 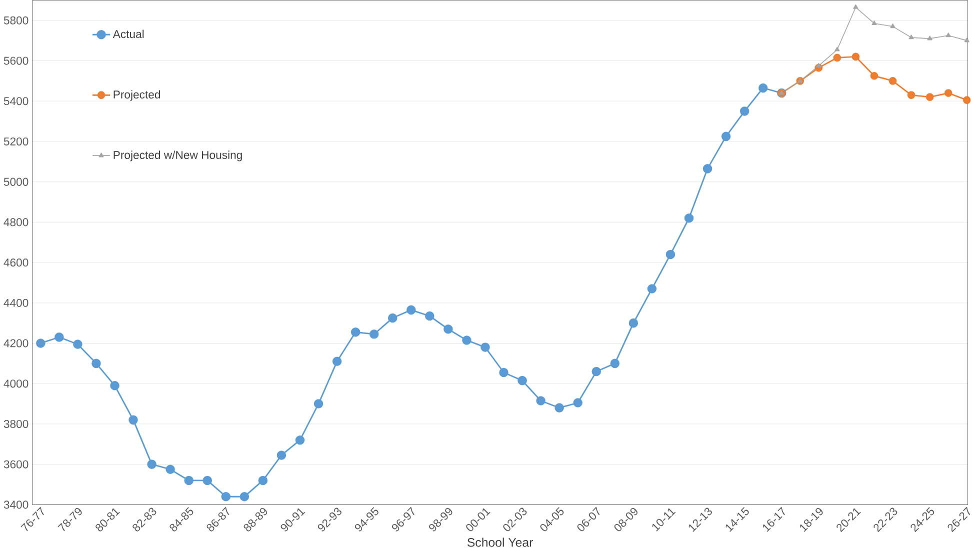 I want to click on y-tick-label: 4800, so click(x=16, y=222).